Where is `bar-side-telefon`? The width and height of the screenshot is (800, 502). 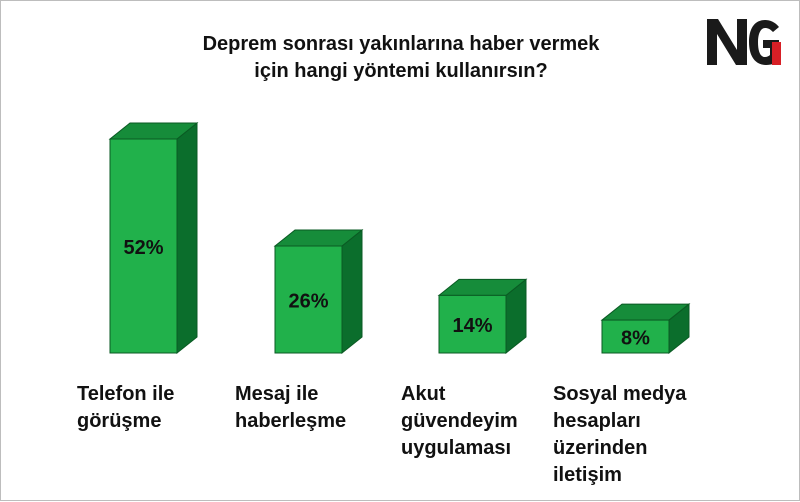
bar-side-telefon is located at coordinates (187, 238).